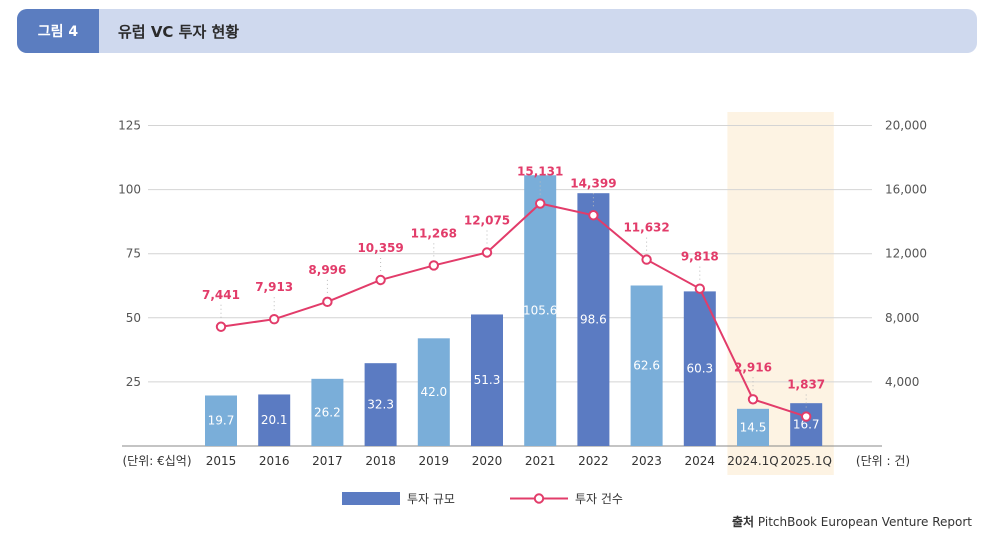 Image resolution: width=989 pixels, height=540 pixels. Describe the element at coordinates (133, 382) in the screenshot. I see `left-axis-tick: 25` at that location.